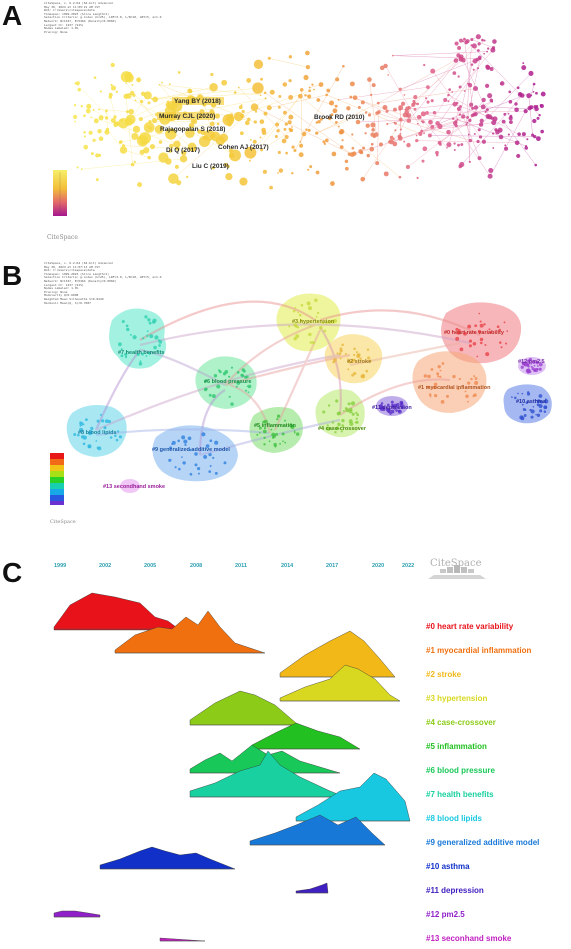 The width and height of the screenshot is (571, 949). Describe the element at coordinates (275, 426) in the screenshot. I see `cluster-label-5: #5 inflammation` at that location.